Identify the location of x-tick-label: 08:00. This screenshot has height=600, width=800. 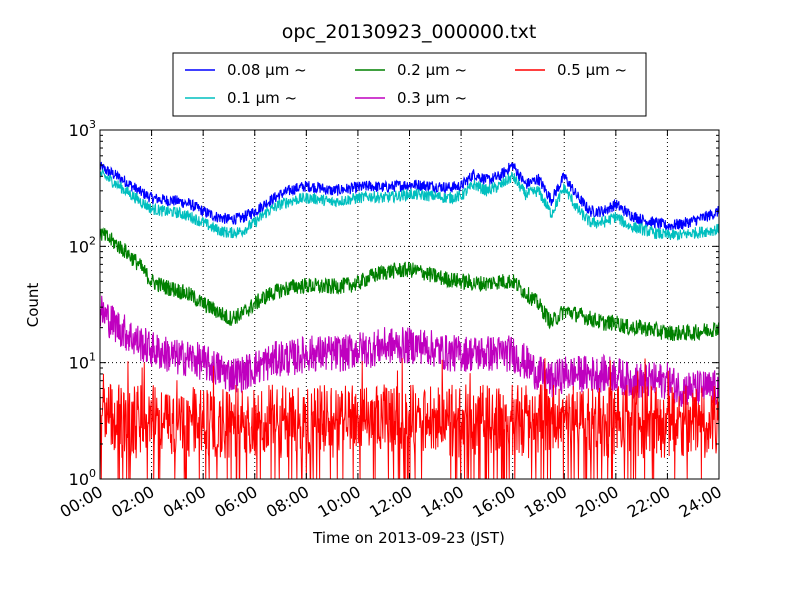
(287, 502).